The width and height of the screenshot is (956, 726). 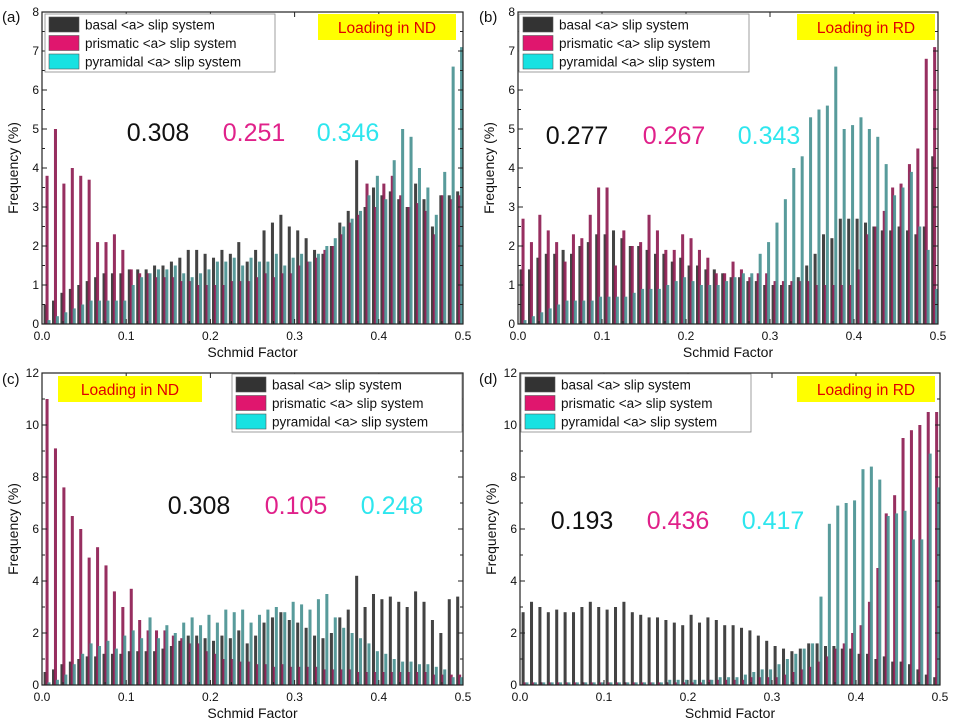 What do you see at coordinates (163, 62) in the screenshot?
I see `pyramidal-legend-label: pyramidal <a> slip system` at bounding box center [163, 62].